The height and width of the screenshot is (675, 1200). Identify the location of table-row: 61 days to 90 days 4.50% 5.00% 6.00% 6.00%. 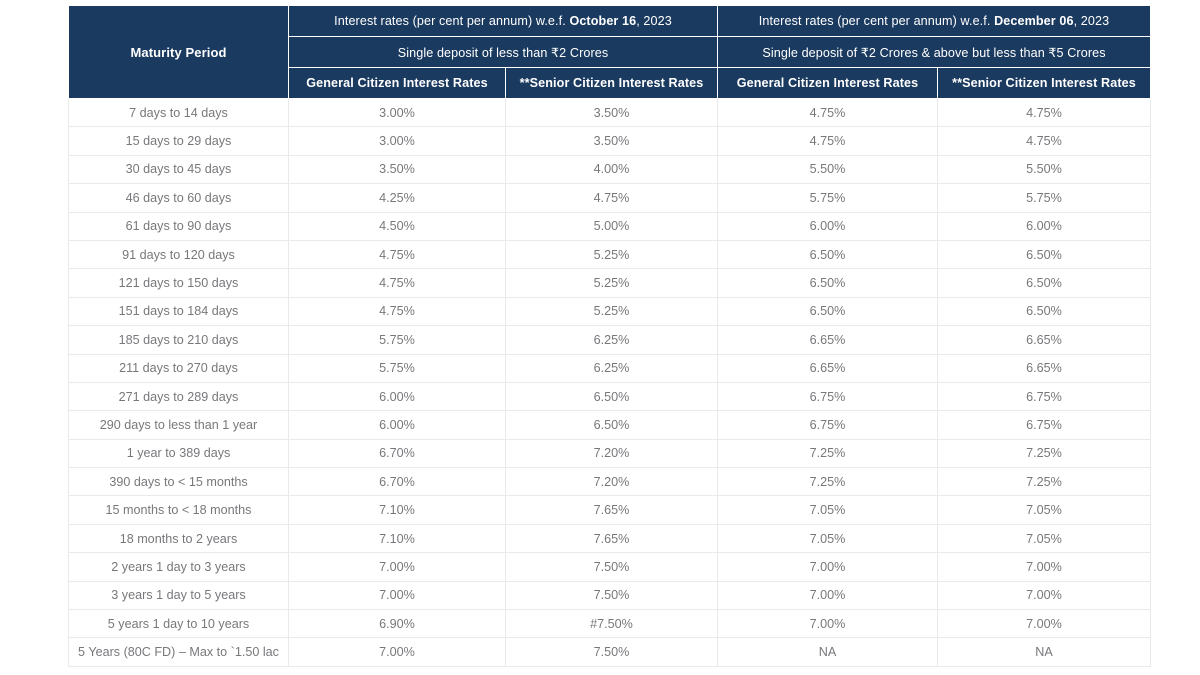
(609, 226).